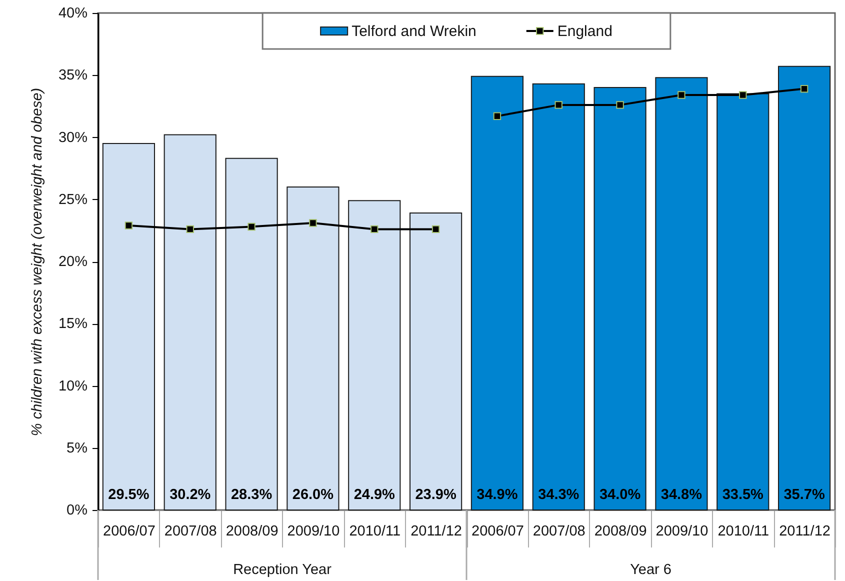  I want to click on y-axis-title: % children with excess weight (overweight and obese), so click(37, 262).